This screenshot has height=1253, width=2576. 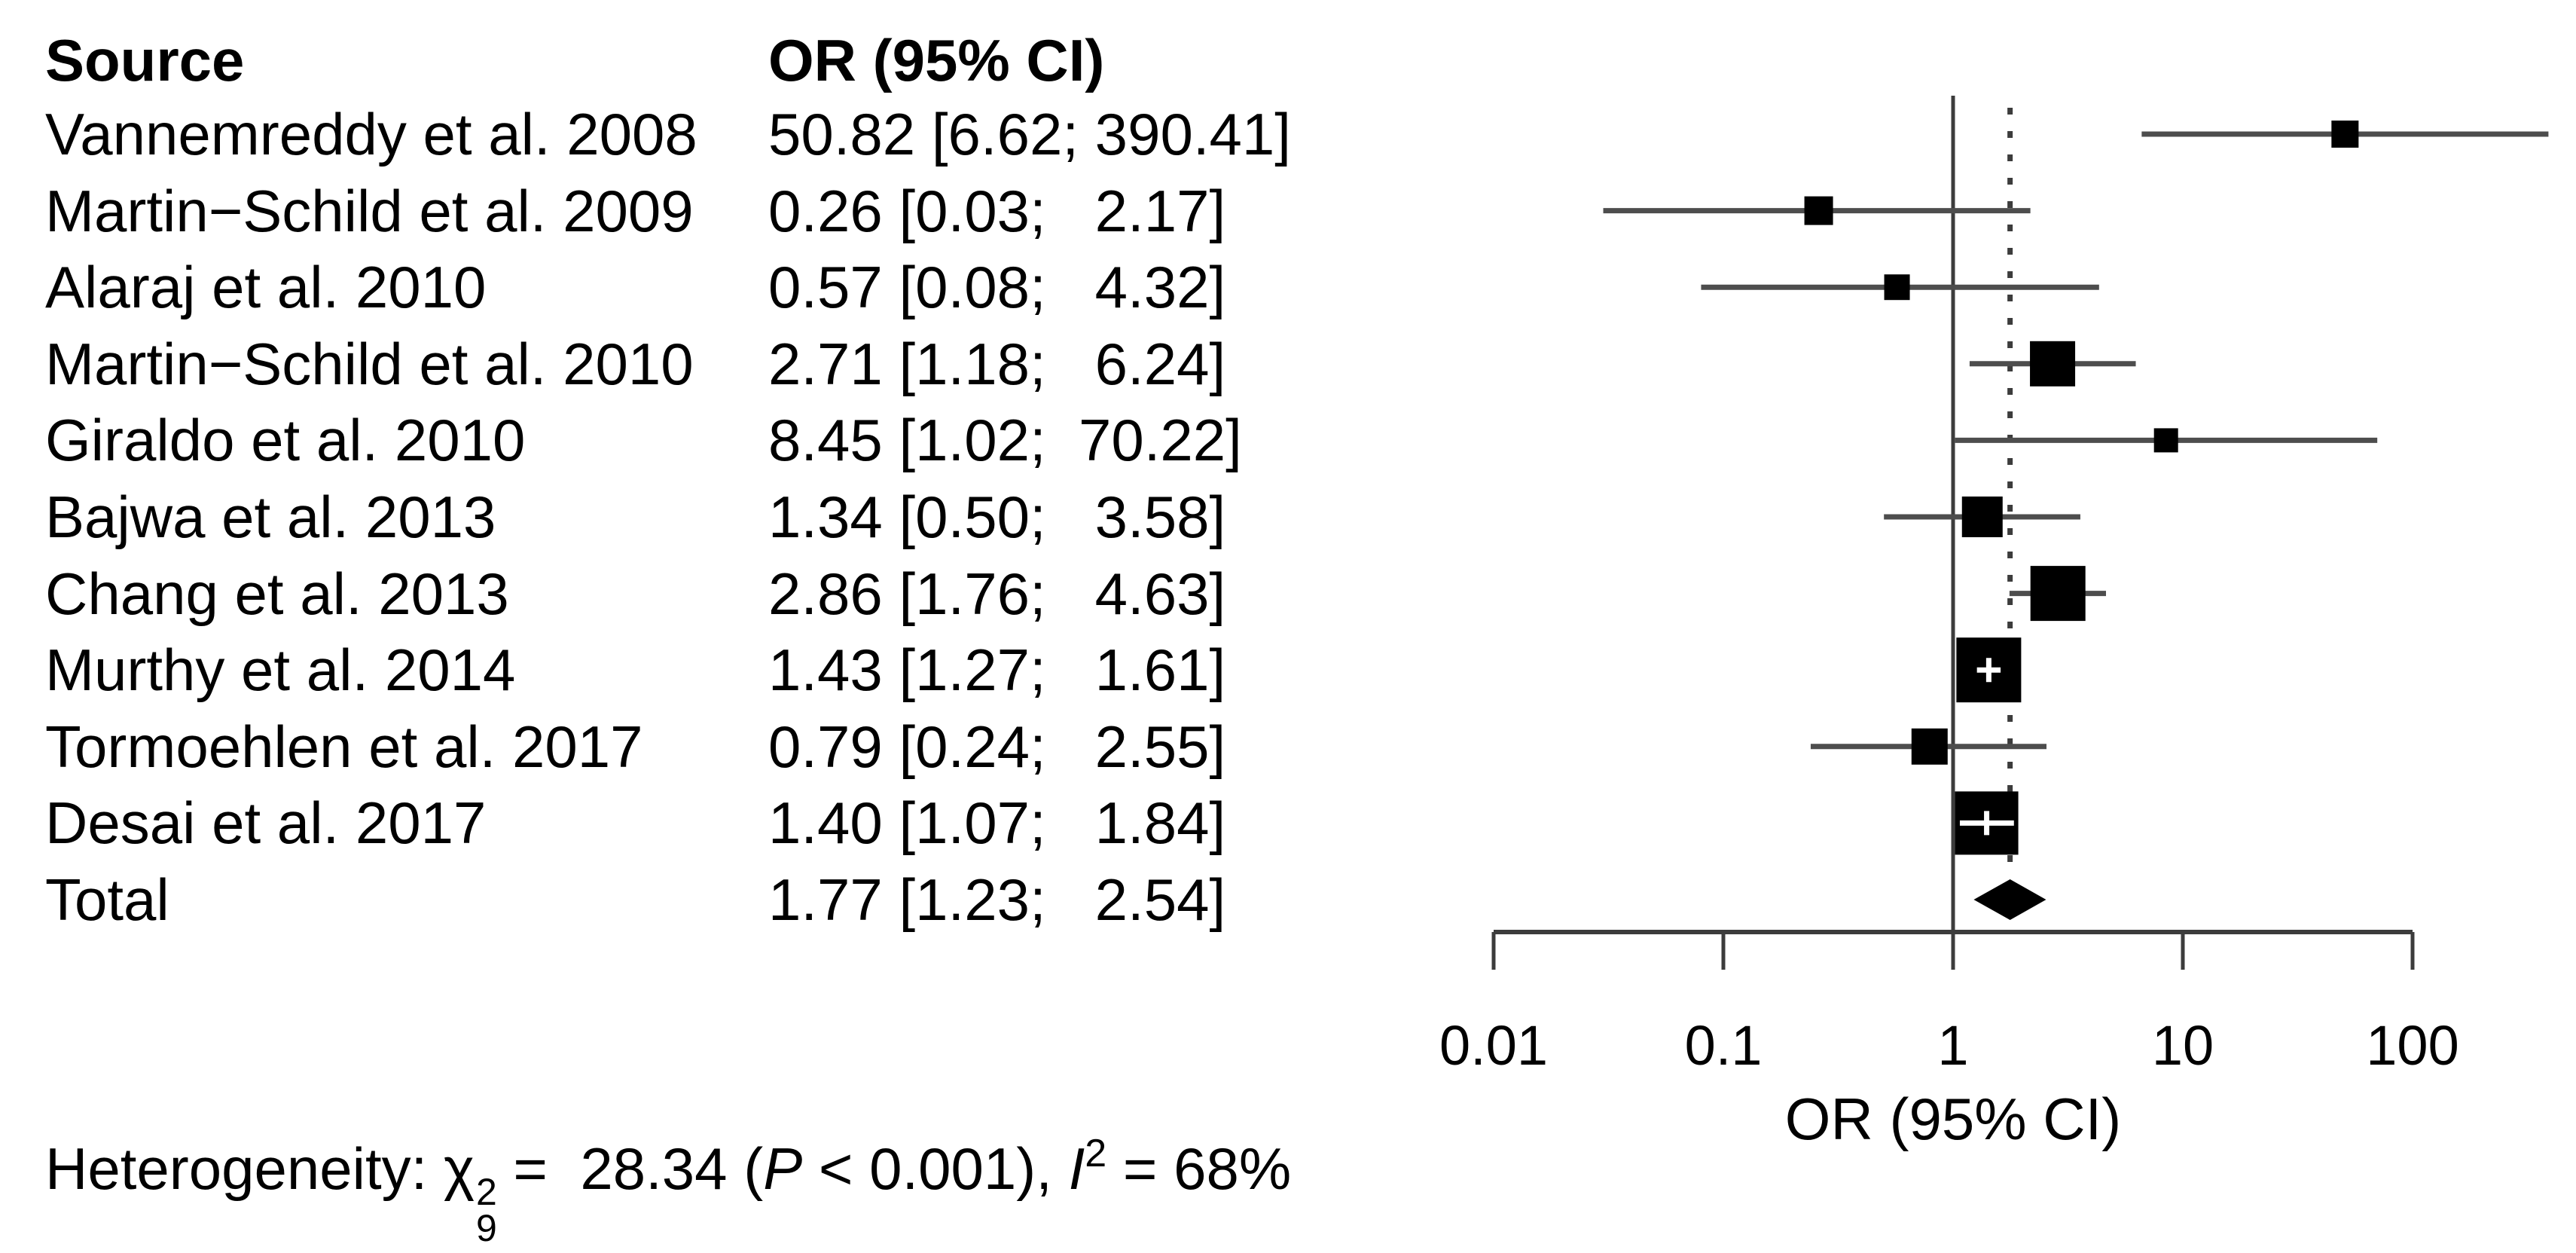 What do you see at coordinates (1005, 440) in the screenshot?
I see `study-or-ci: 8.45 [1.02; 70.22]` at bounding box center [1005, 440].